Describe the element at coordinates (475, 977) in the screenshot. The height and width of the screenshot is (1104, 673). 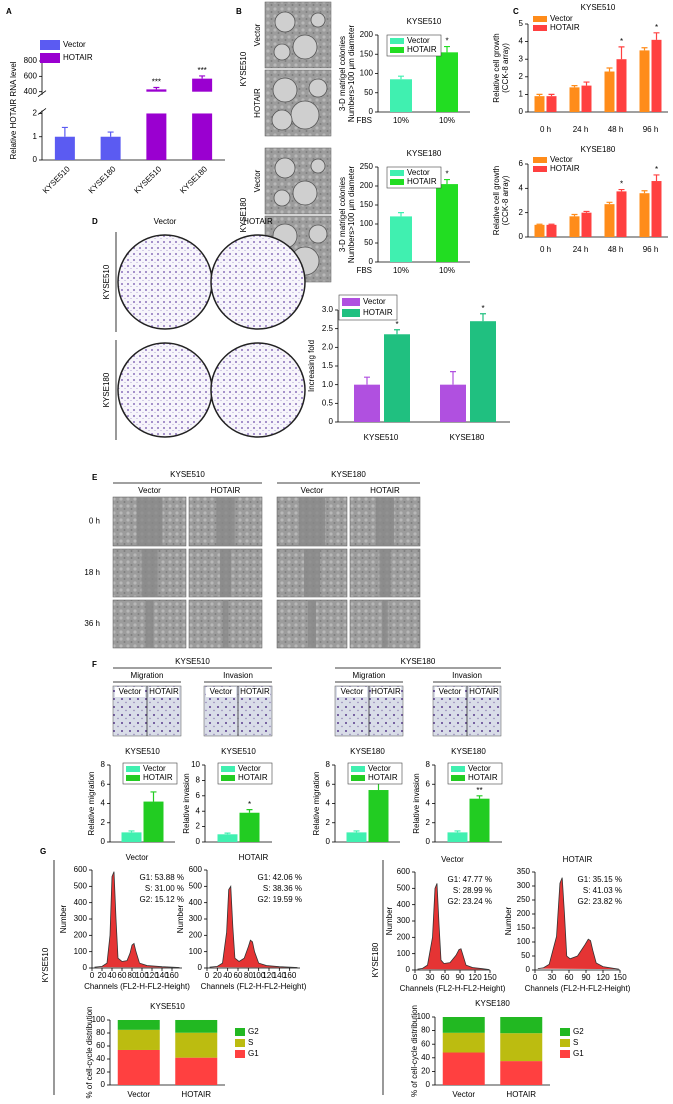
I see `x-tick-label: 120` at that location.